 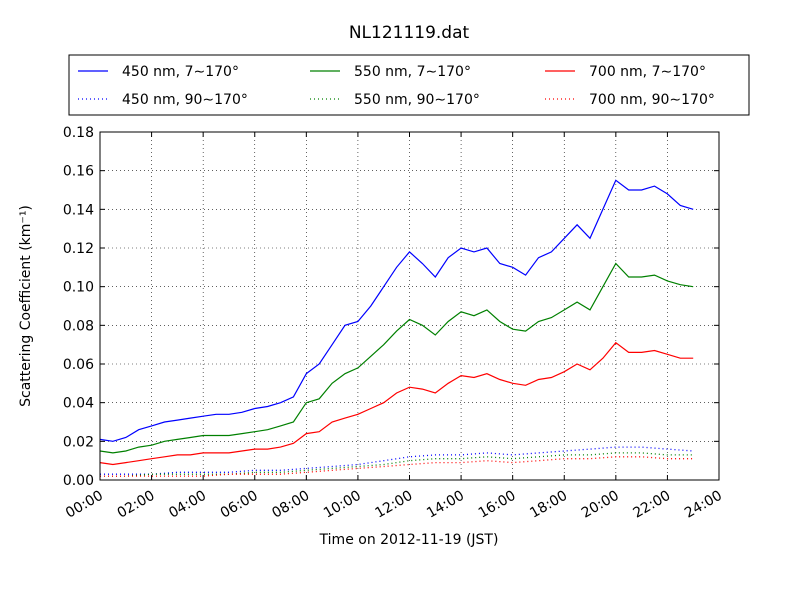 What do you see at coordinates (652, 100) in the screenshot?
I see `legend-label: 700 nm, 90∼170°` at bounding box center [652, 100].